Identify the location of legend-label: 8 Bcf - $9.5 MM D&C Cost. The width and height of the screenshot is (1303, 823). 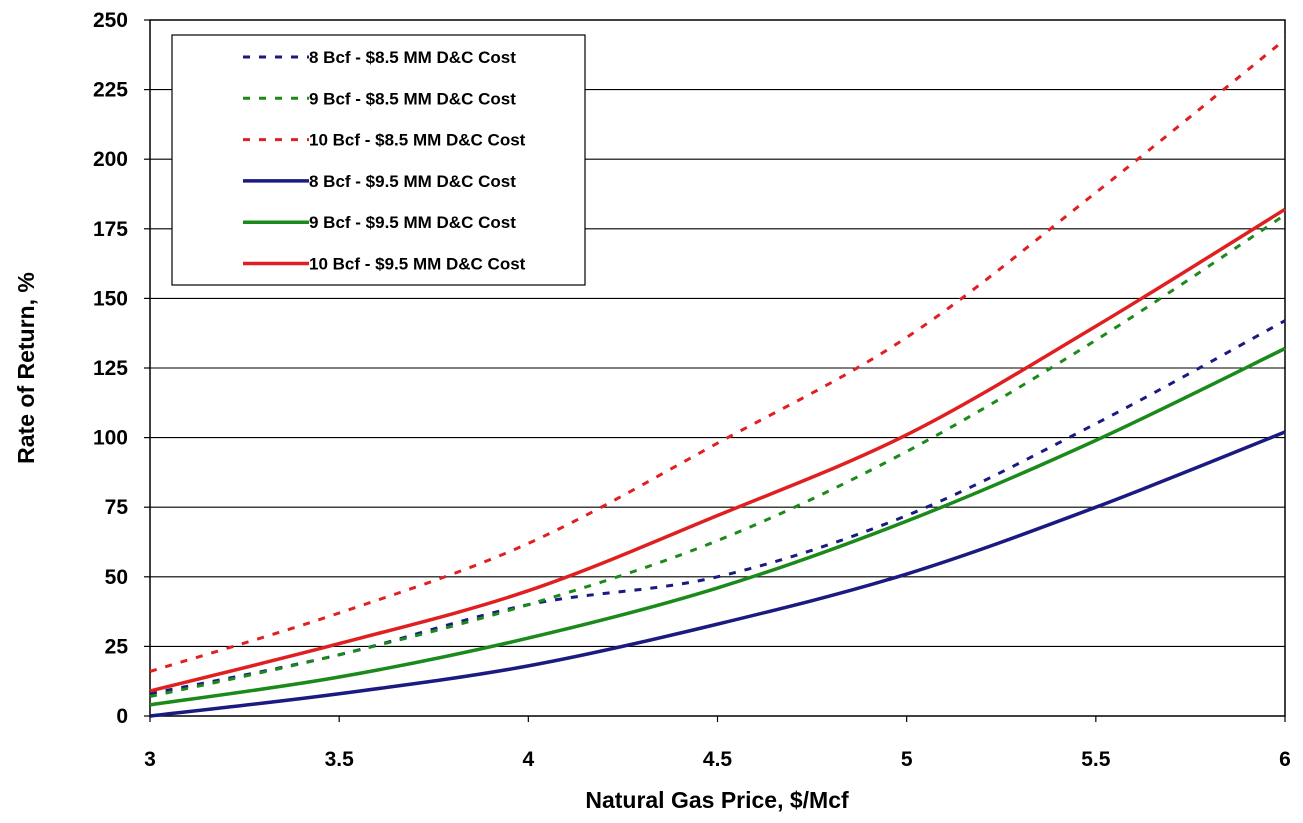
(412, 181).